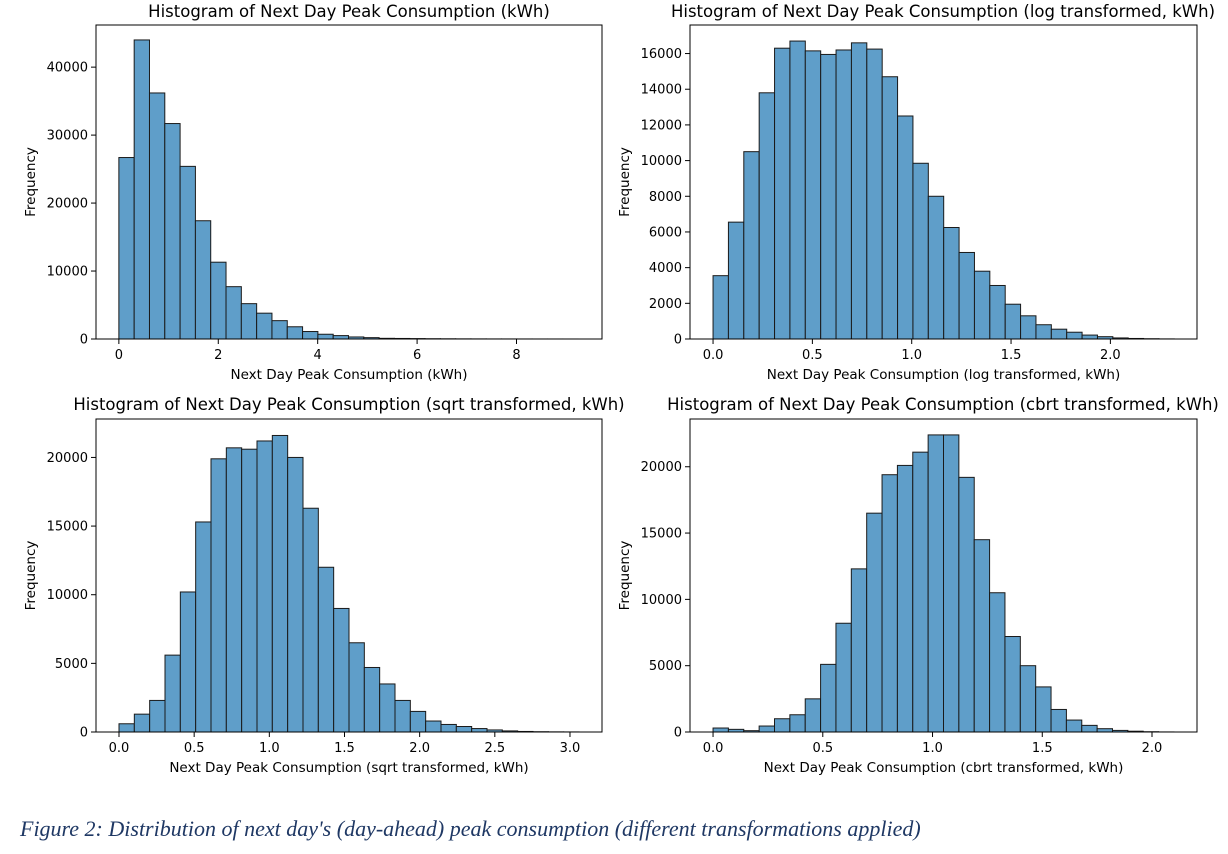 This screenshot has width=1228, height=854. Describe the element at coordinates (67, 136) in the screenshot. I see `y-tick-label: 30000` at that location.